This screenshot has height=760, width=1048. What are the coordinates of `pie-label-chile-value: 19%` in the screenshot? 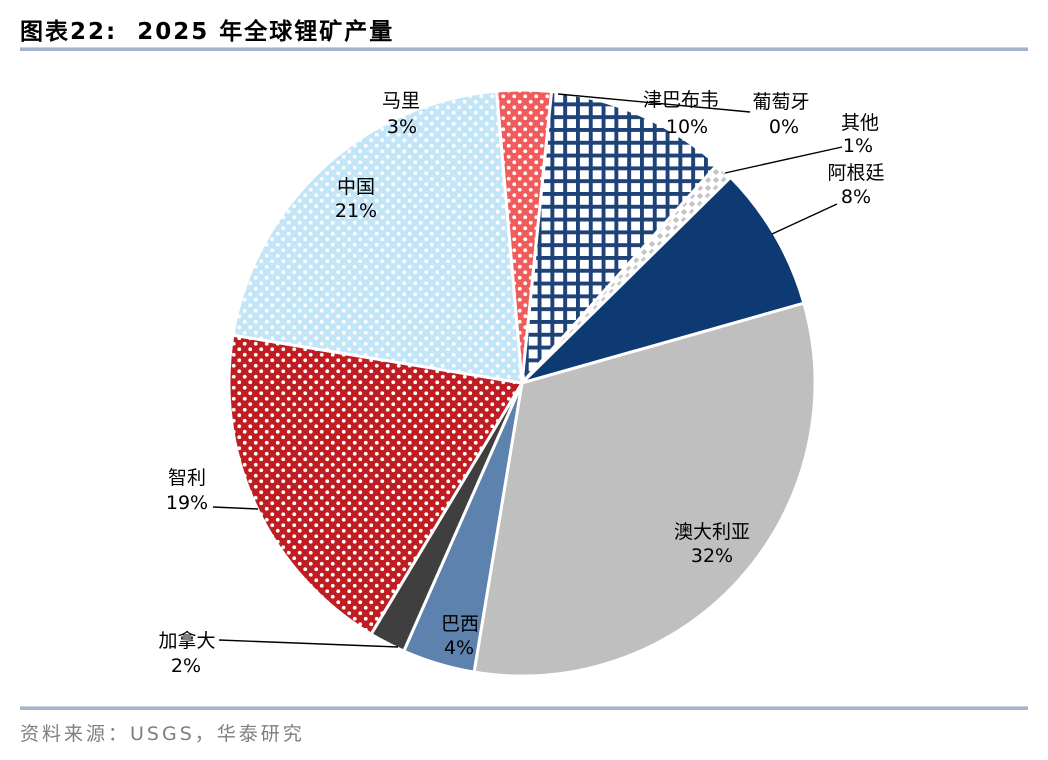 It's located at (187, 503).